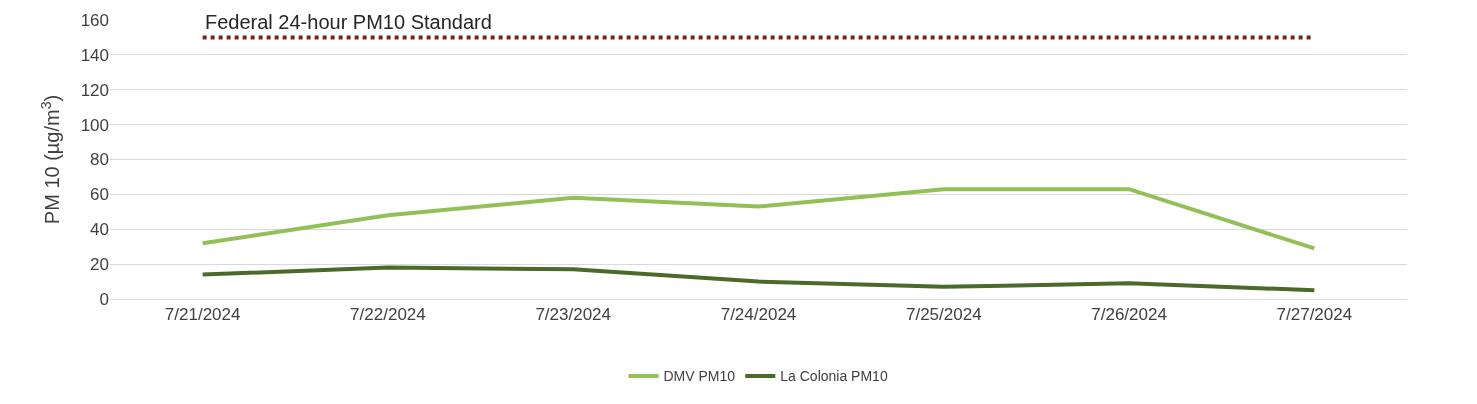  What do you see at coordinates (94, 125) in the screenshot?
I see `y-tick-label: 100` at bounding box center [94, 125].